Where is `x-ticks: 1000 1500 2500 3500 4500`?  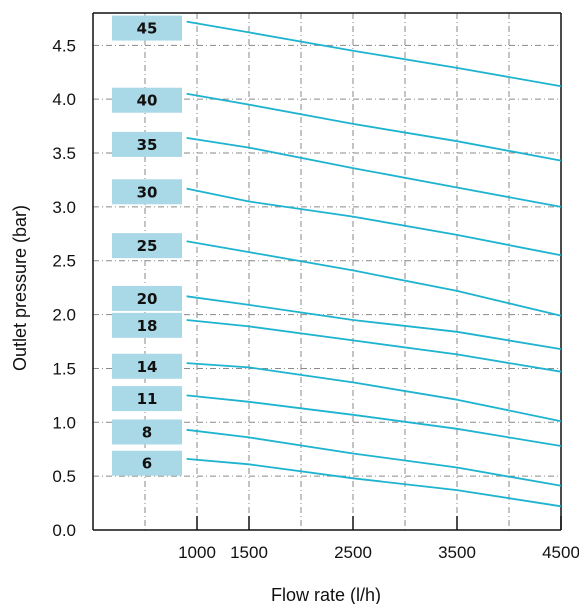
x-ticks: 1000 1500 2500 3500 4500 is located at coordinates (378, 539).